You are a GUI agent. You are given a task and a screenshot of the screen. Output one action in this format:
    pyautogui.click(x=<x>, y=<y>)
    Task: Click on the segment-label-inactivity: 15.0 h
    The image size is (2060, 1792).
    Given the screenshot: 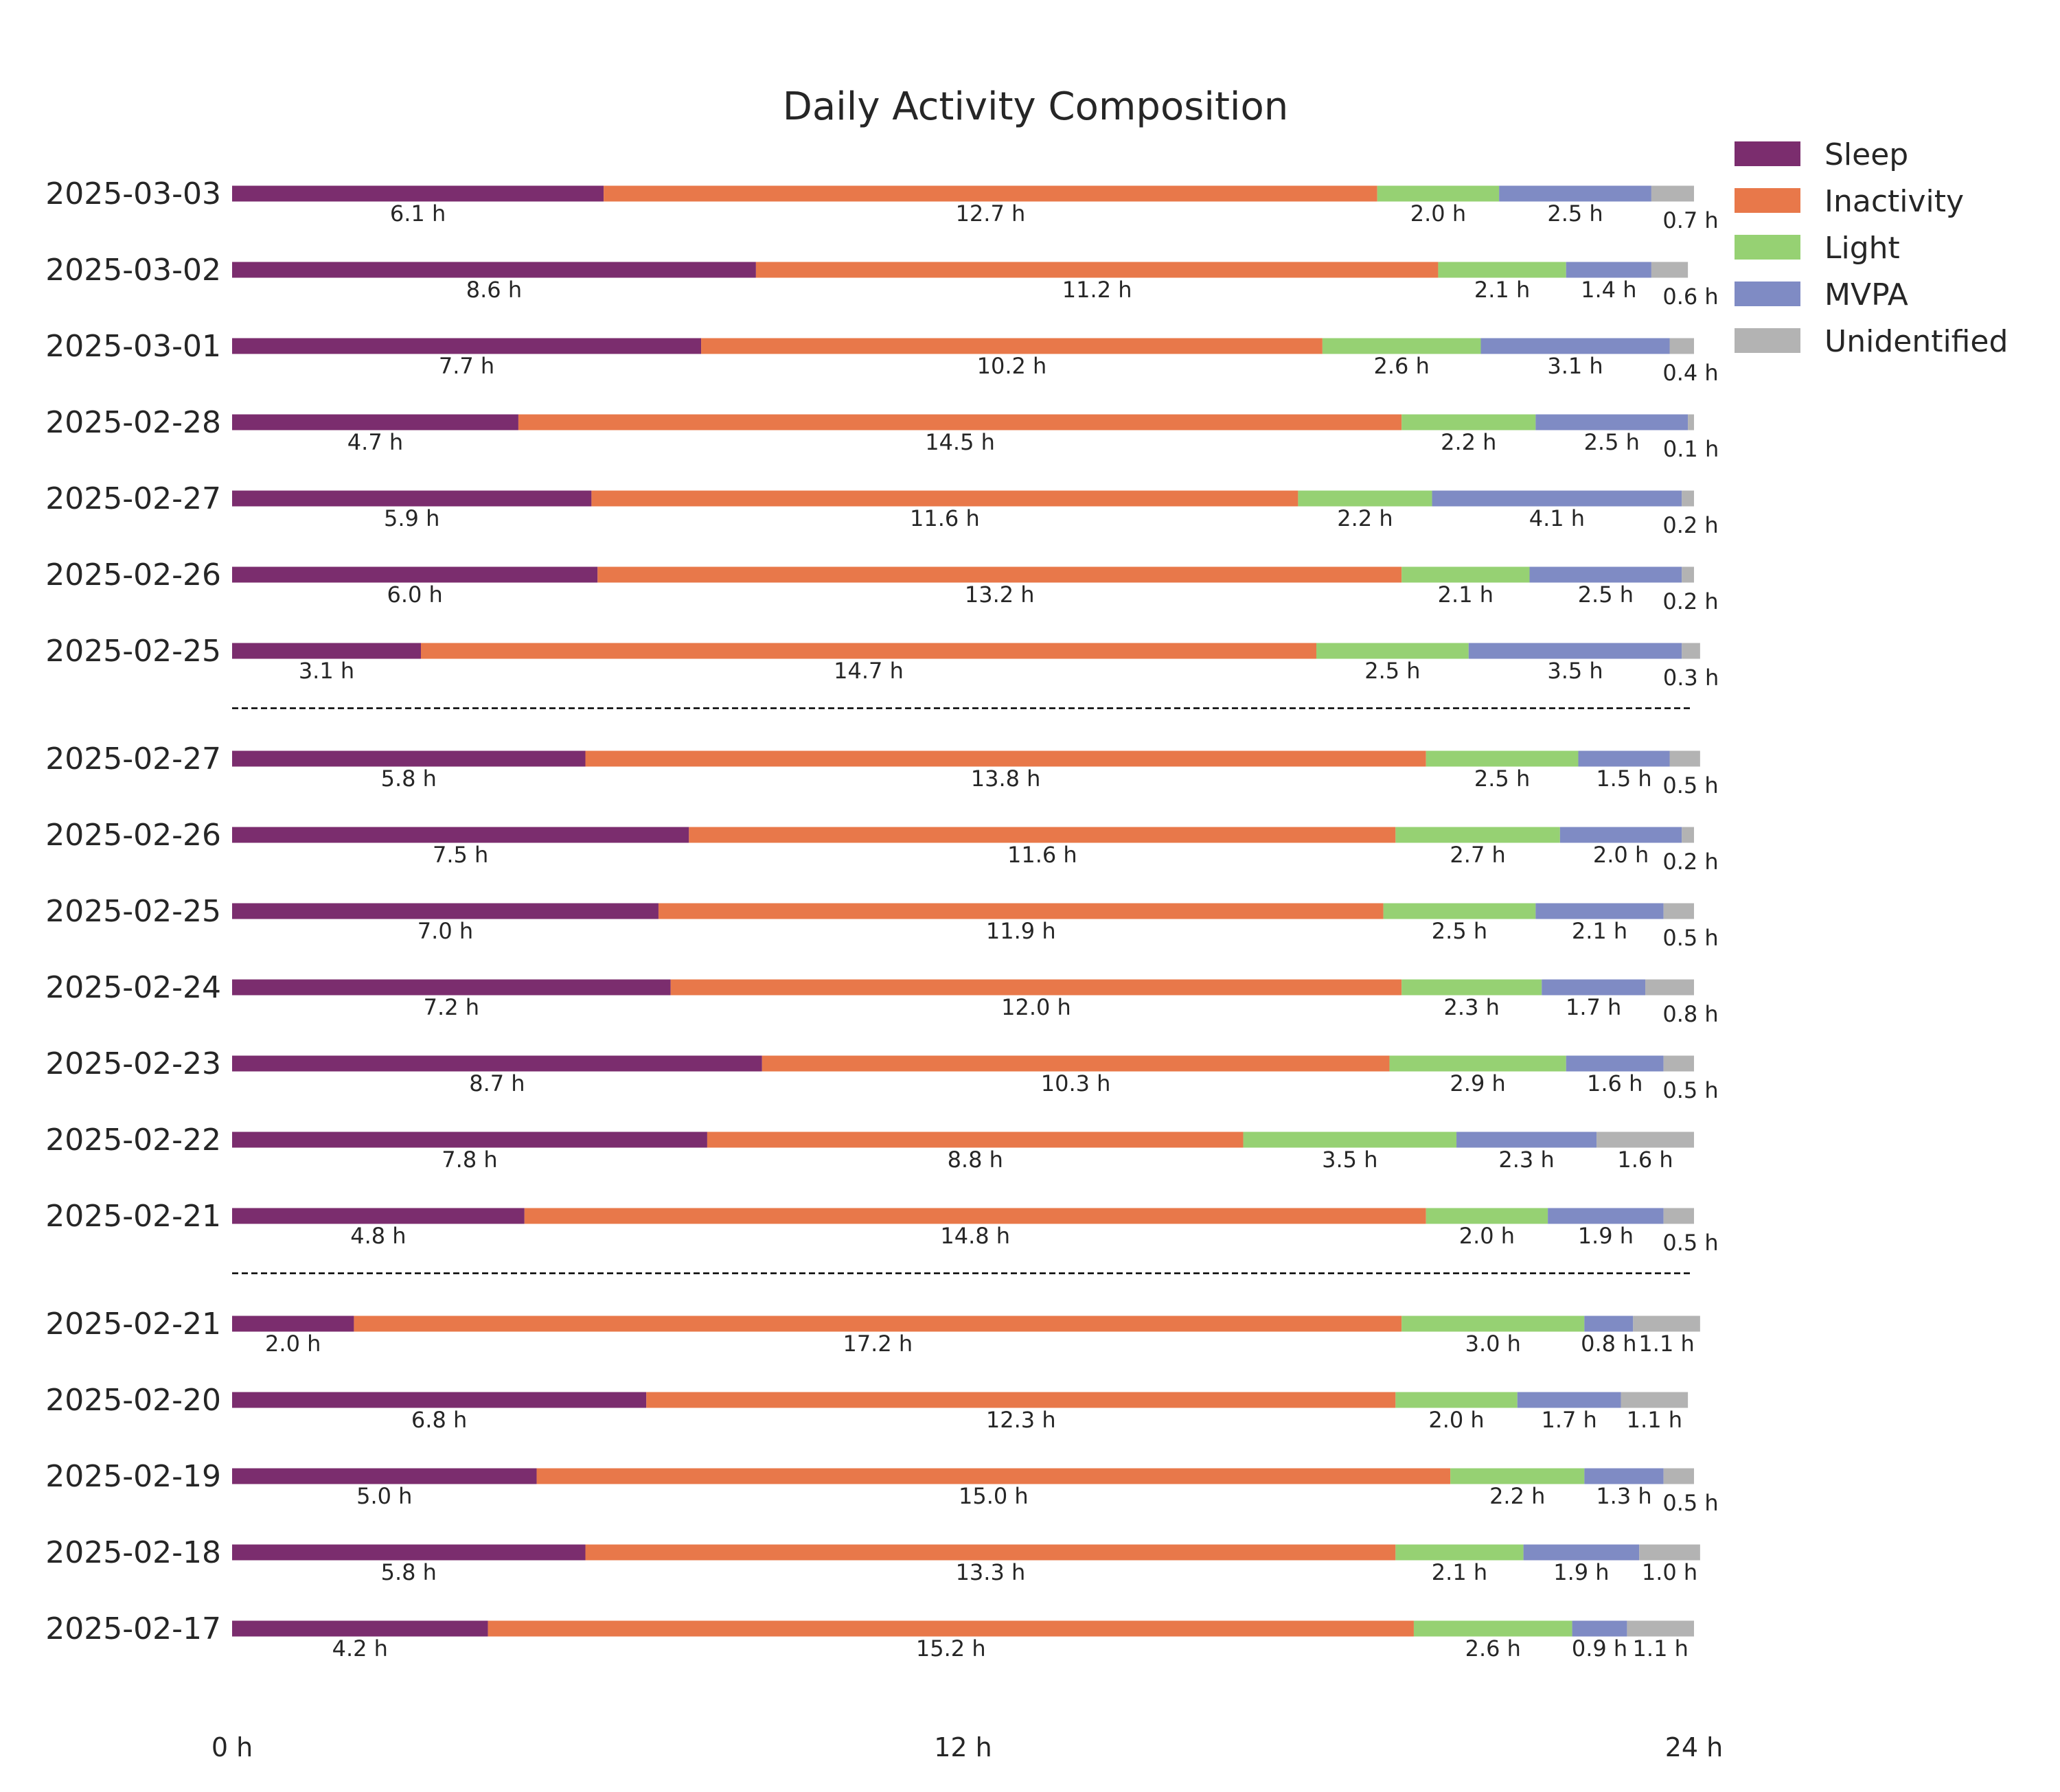 What is the action you would take?
    pyautogui.click(x=994, y=1496)
    